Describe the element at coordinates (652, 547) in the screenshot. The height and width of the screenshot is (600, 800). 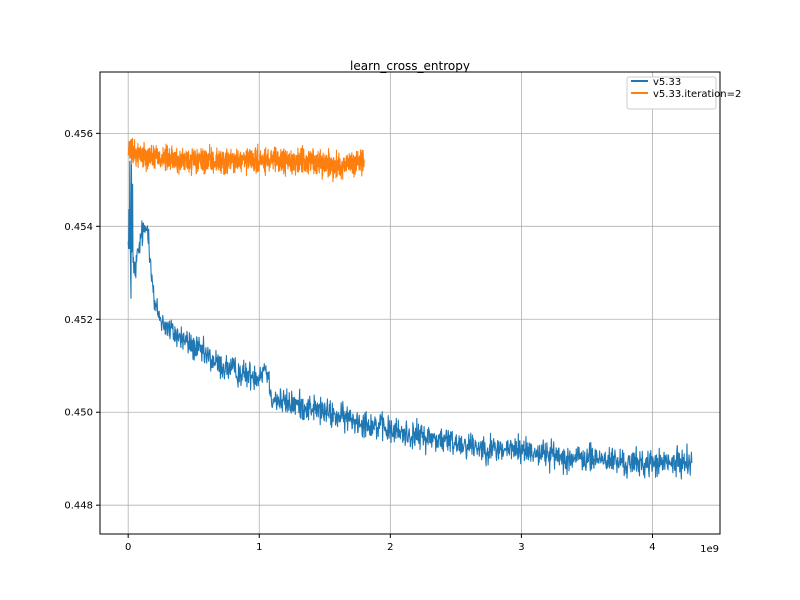
I see `x-tick-label: 4` at that location.